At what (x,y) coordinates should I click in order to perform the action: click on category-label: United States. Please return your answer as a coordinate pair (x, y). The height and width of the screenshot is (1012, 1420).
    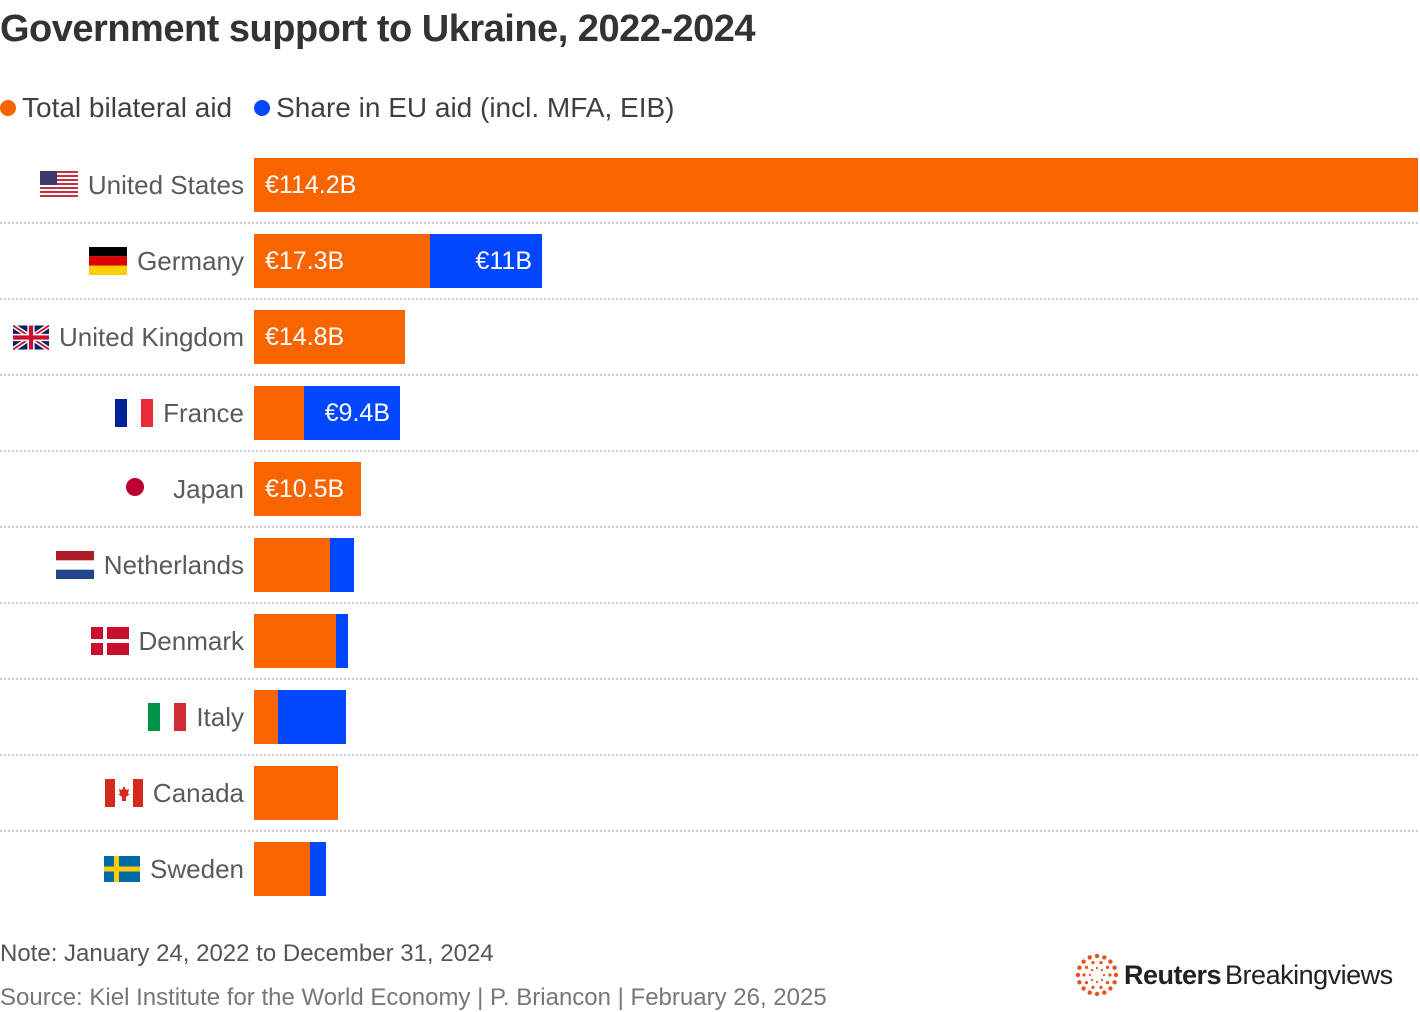
    Looking at the image, I should click on (141, 185).